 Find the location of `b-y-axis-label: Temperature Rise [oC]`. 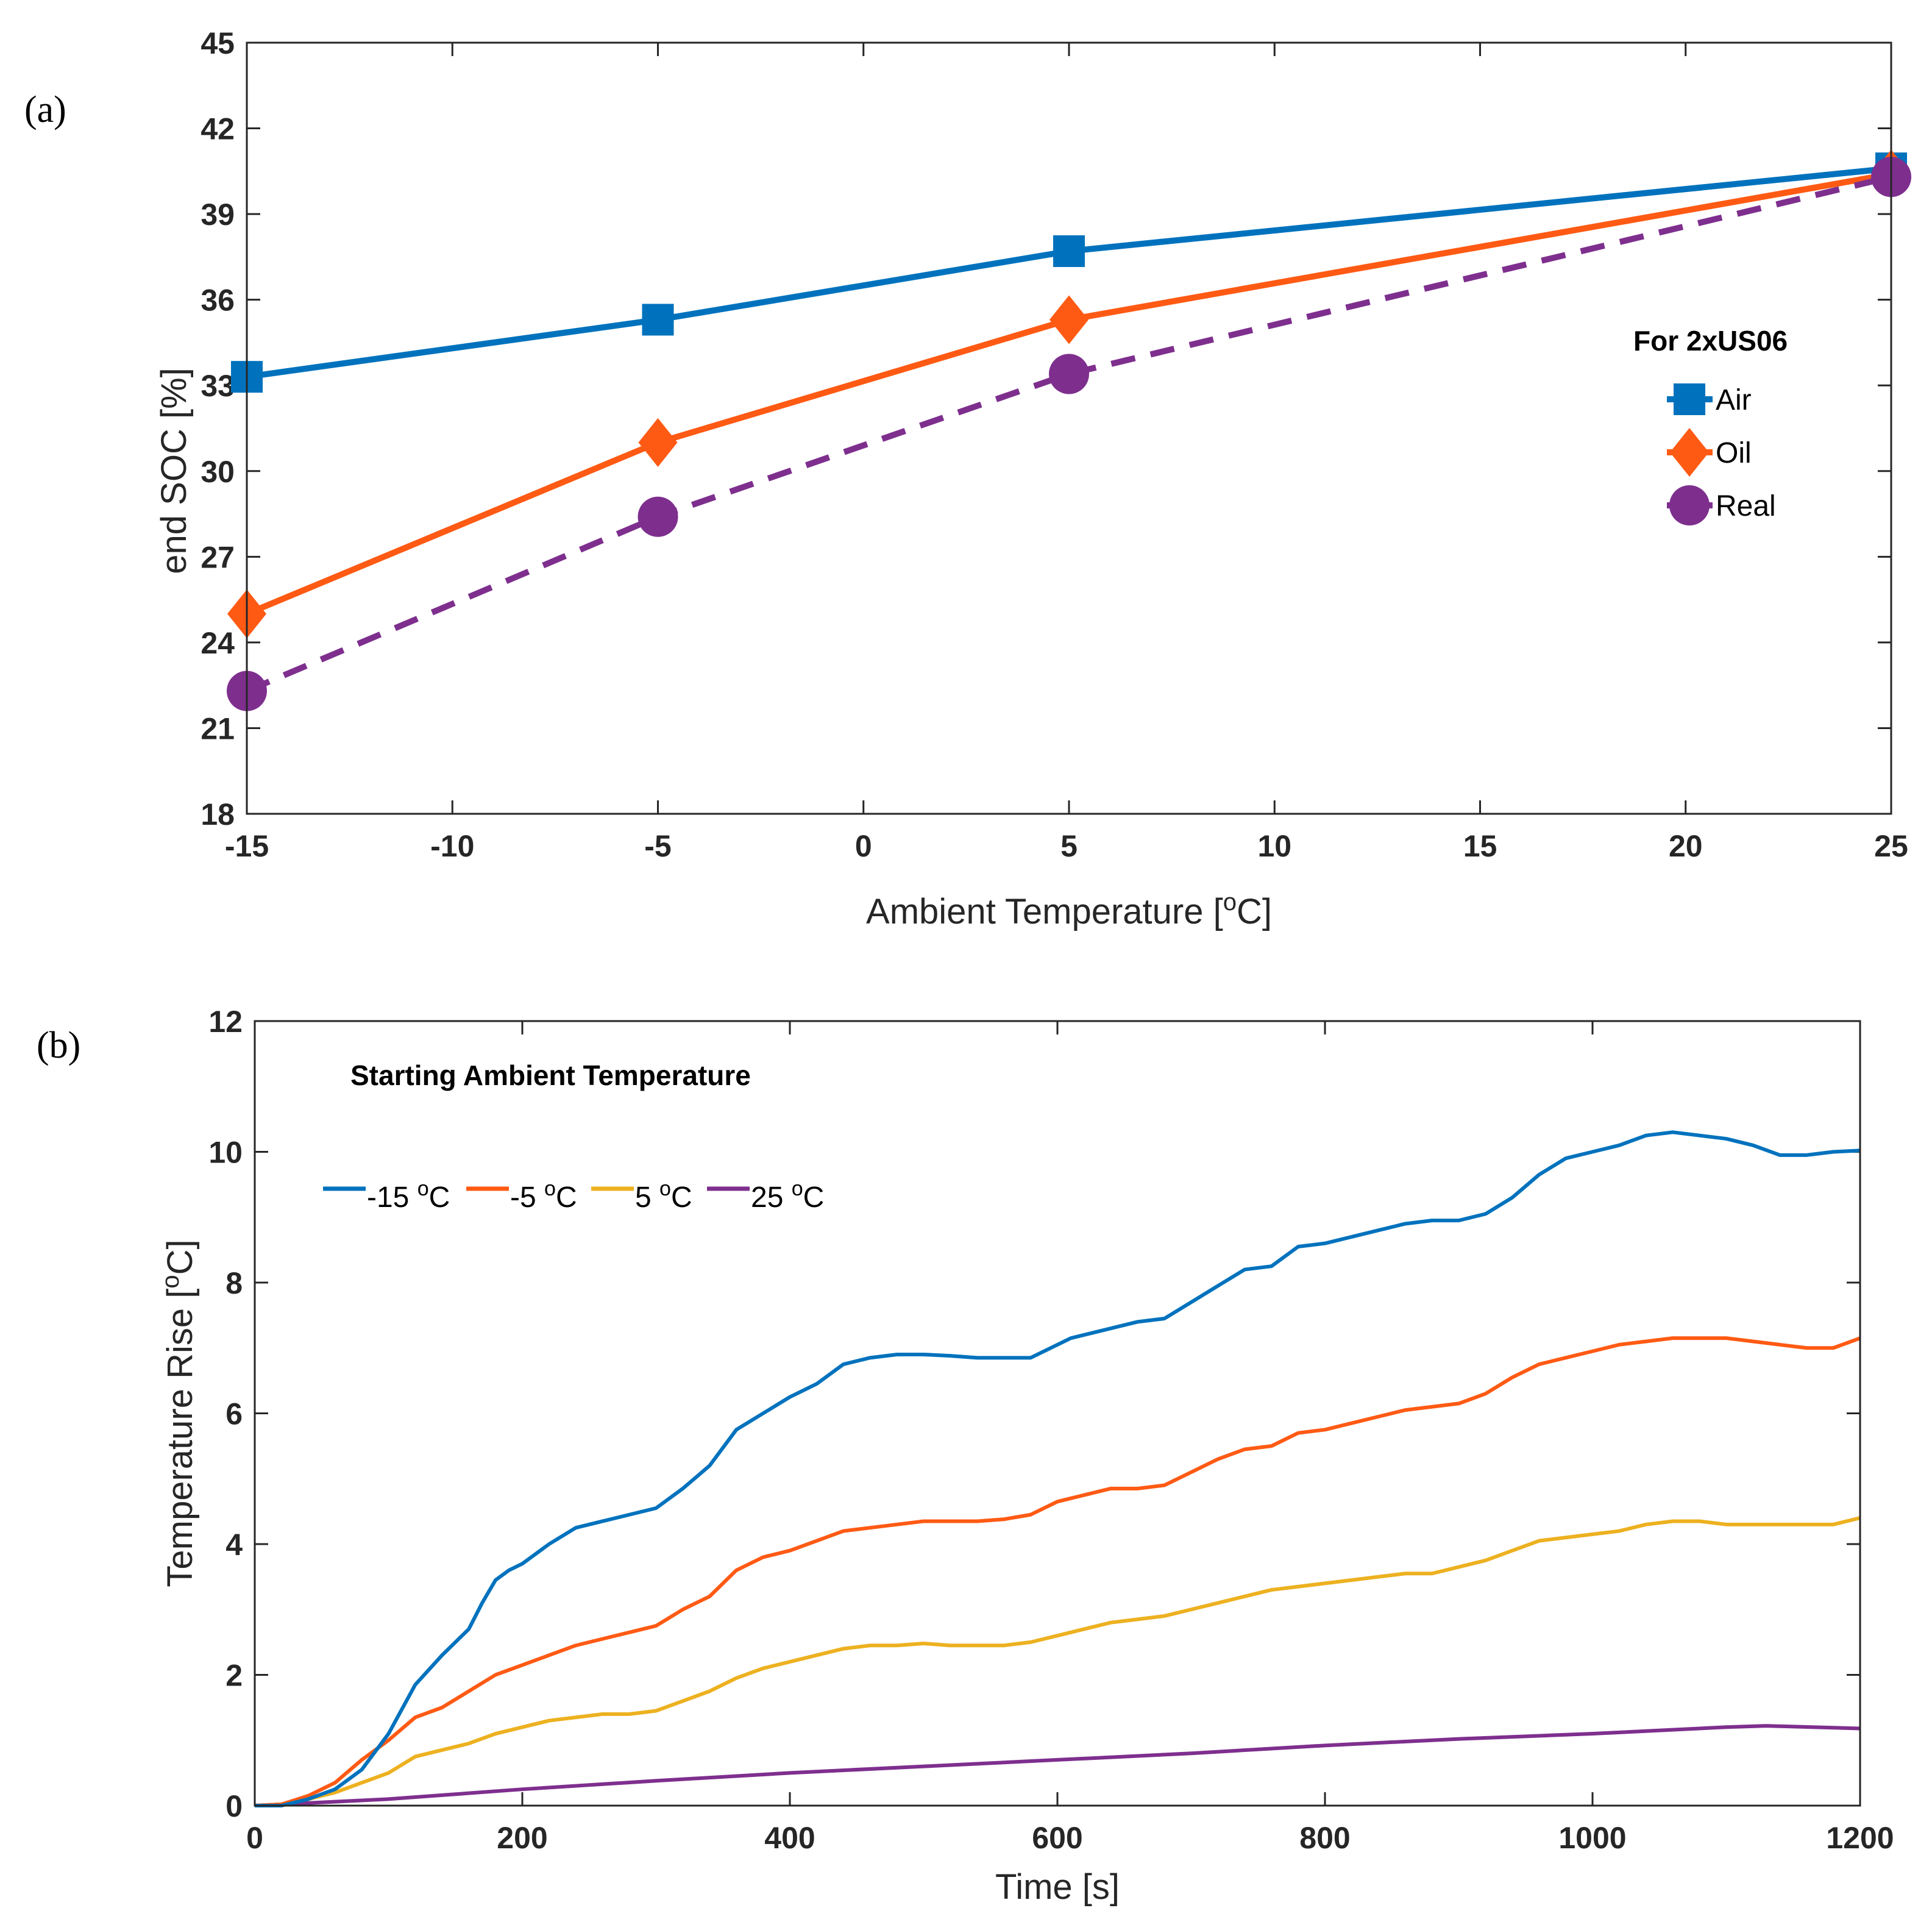

b-y-axis-label: Temperature Rise [oC] is located at coordinates (178, 1413).